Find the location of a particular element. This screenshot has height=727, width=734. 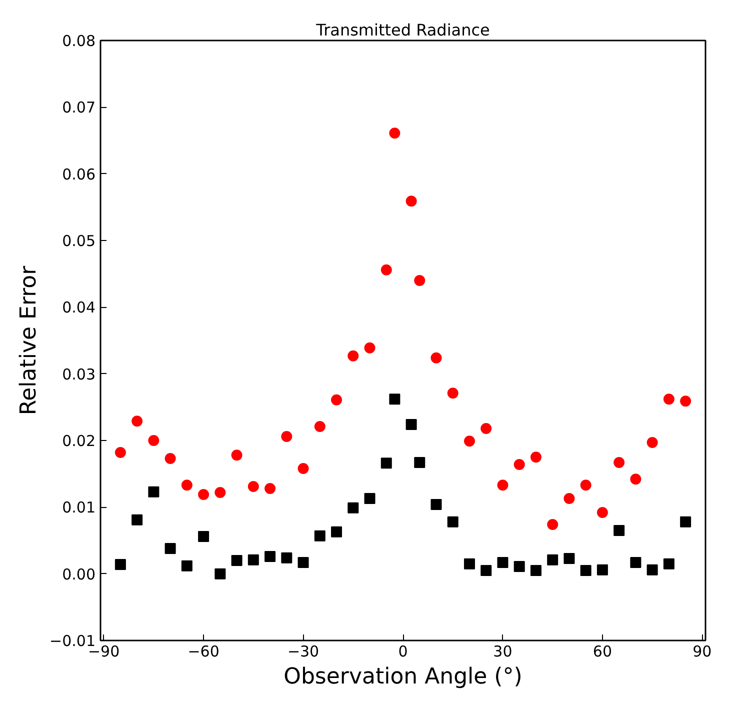

x-tick-label: 60 is located at coordinates (602, 651).